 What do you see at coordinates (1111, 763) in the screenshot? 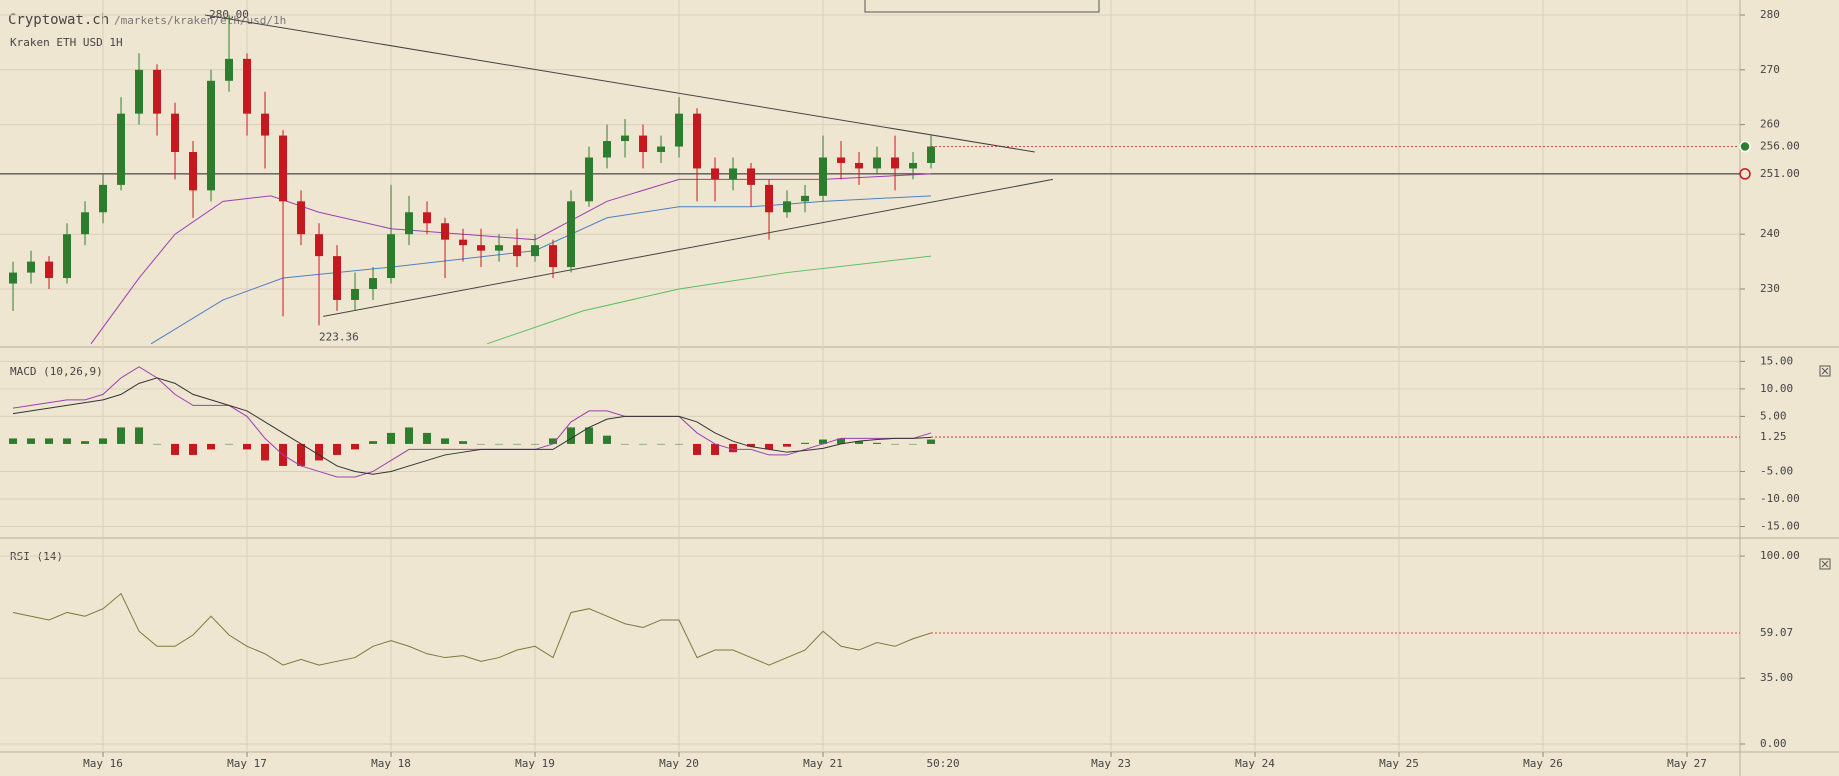
I see `x-tick-label: May 23` at bounding box center [1111, 763].